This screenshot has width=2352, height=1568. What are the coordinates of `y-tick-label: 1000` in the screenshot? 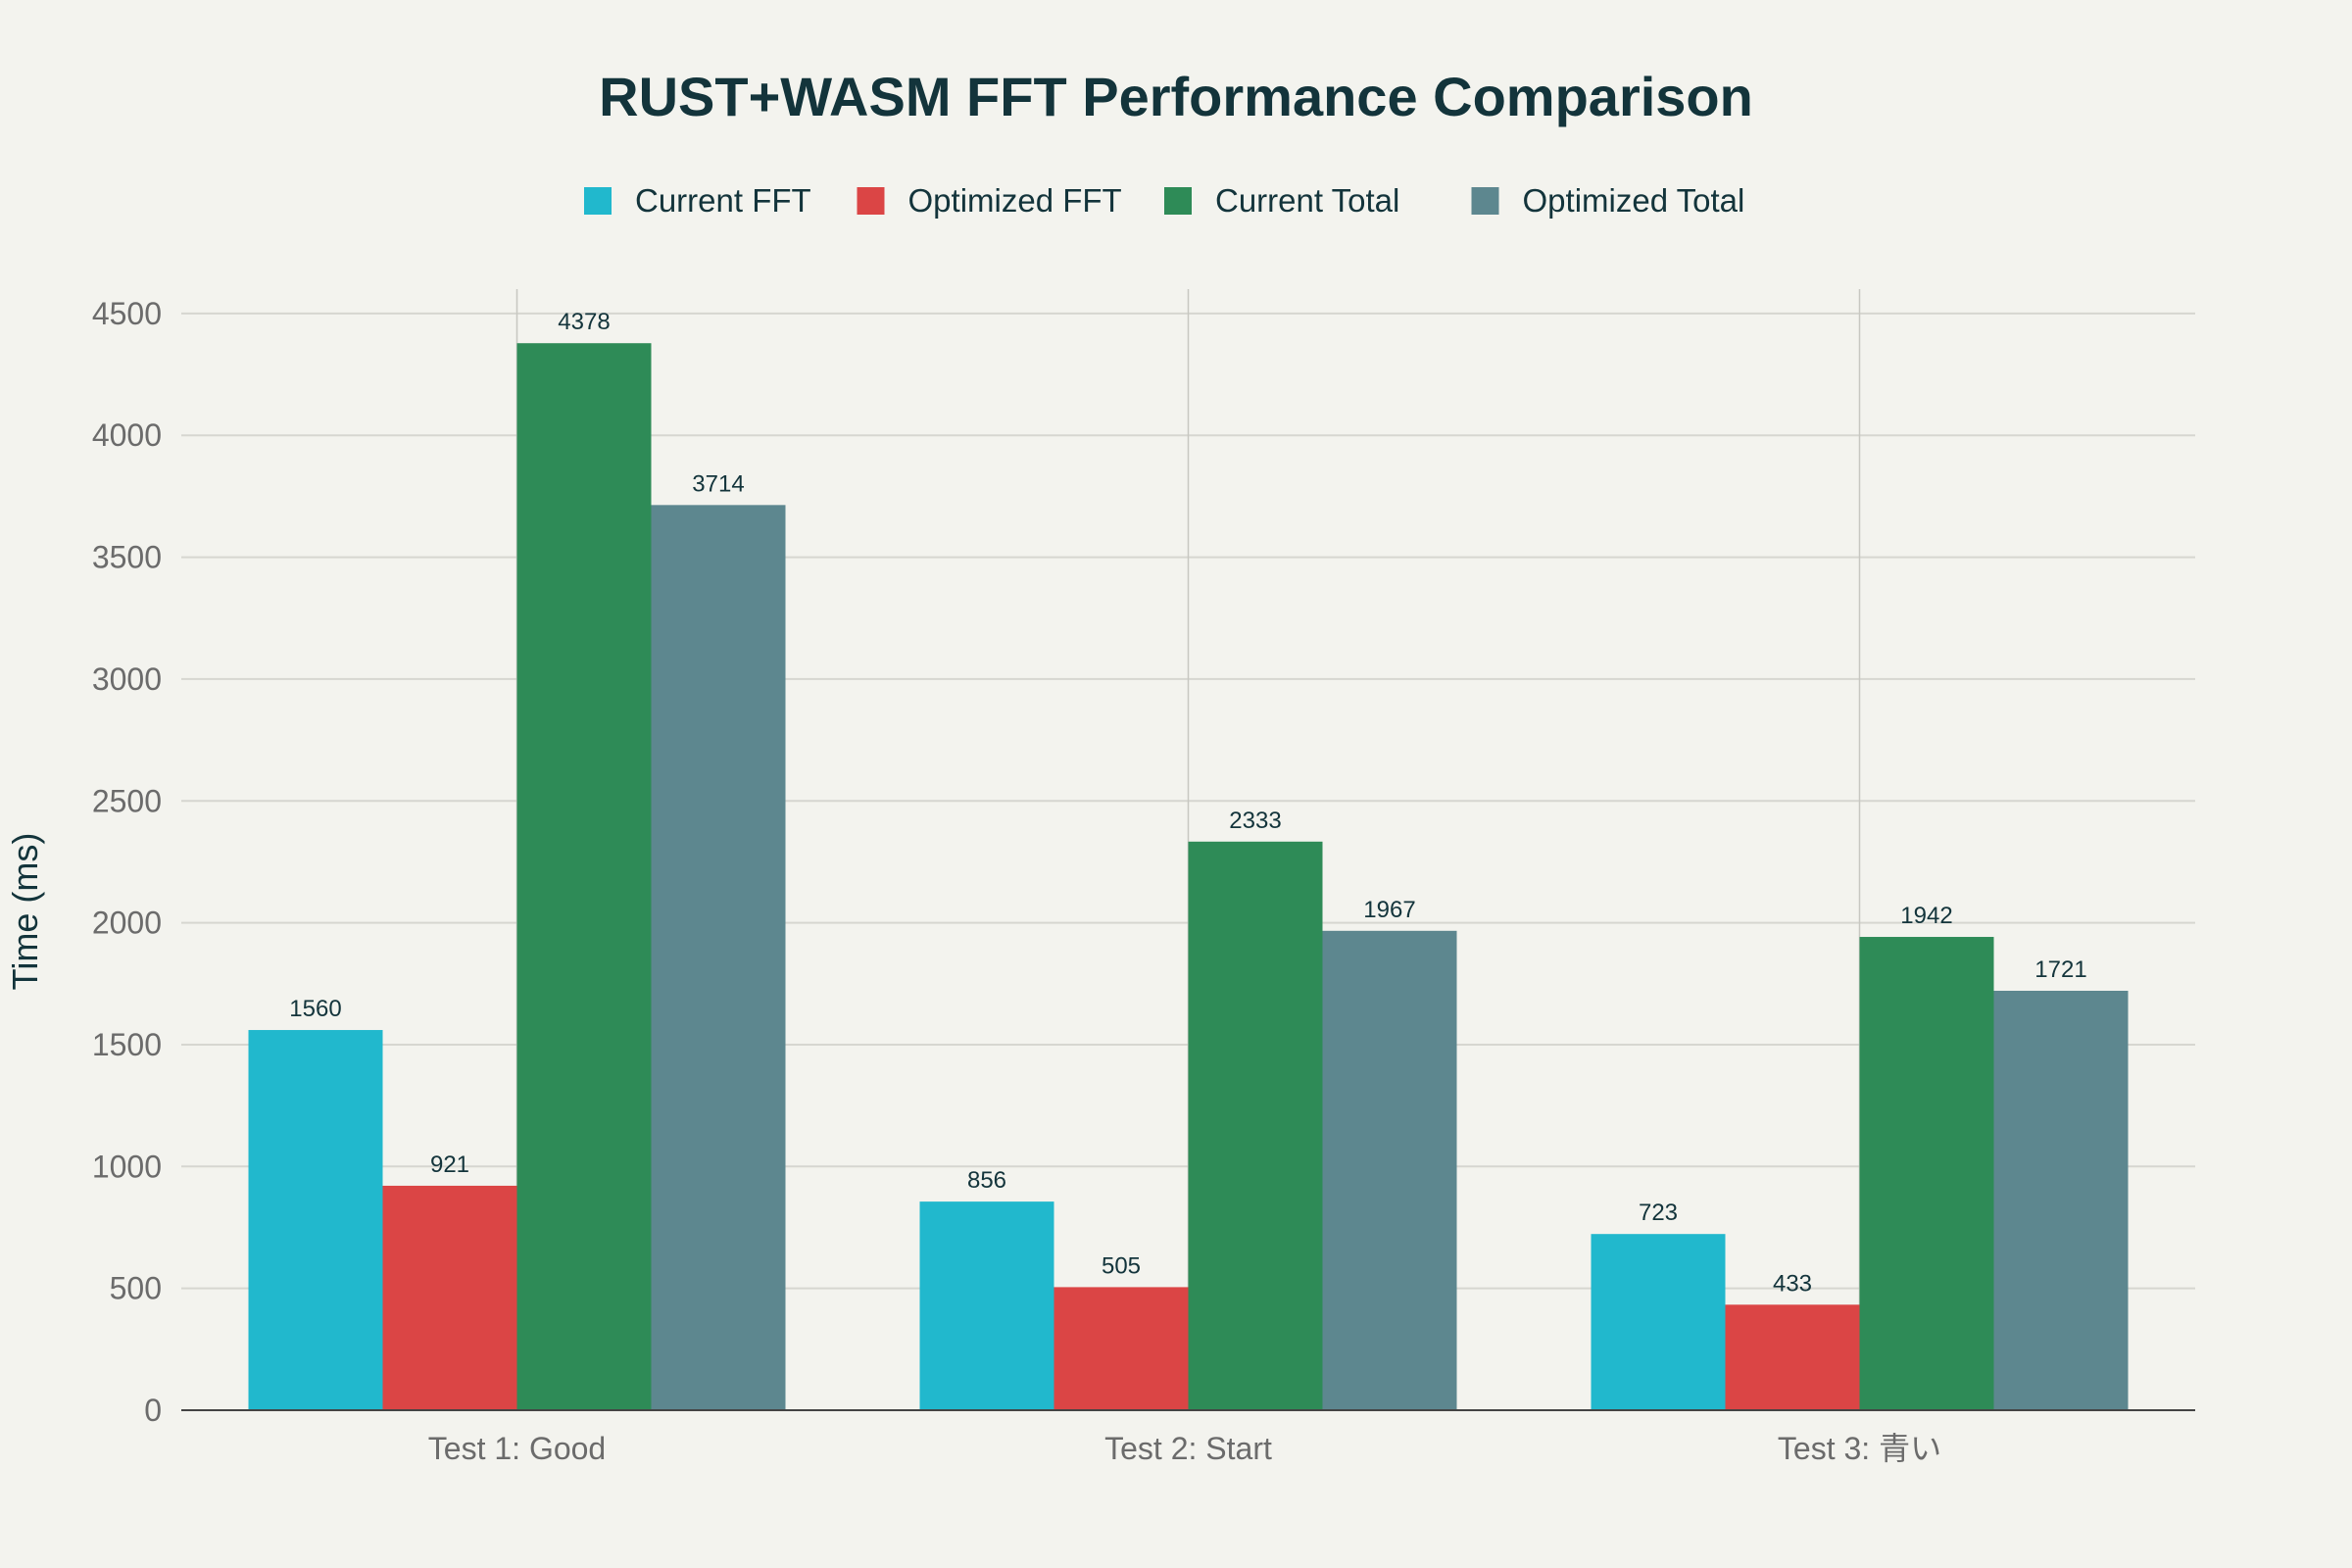 It's located at (127, 1166).